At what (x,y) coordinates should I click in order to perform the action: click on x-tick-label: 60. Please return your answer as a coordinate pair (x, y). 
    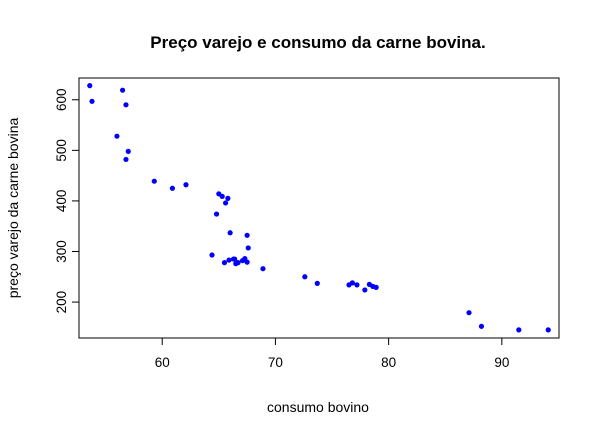
    Looking at the image, I should click on (162, 362).